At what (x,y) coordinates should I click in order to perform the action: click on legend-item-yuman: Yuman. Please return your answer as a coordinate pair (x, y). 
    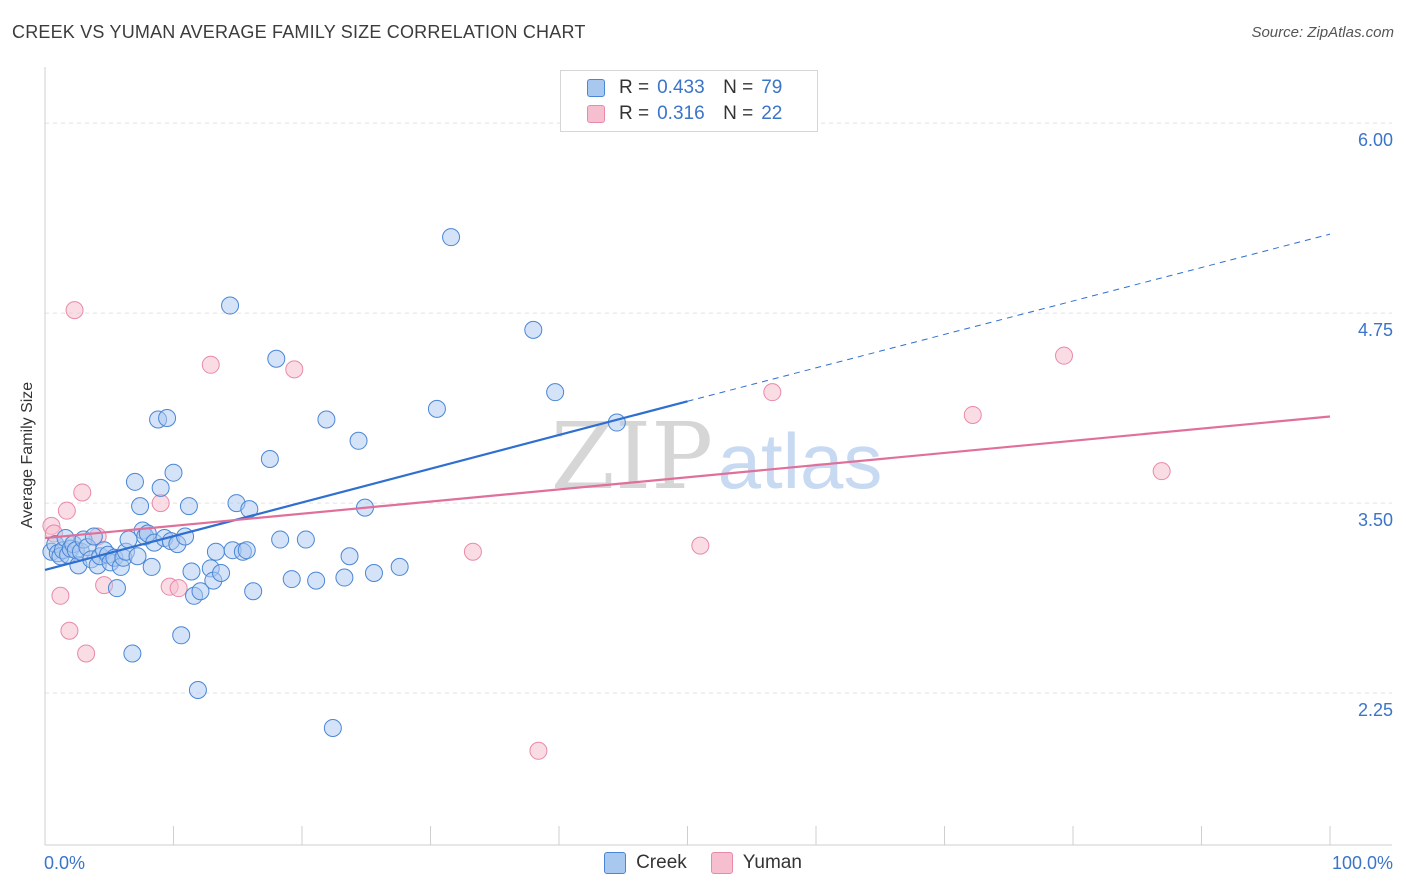
    Looking at the image, I should click on (756, 863).